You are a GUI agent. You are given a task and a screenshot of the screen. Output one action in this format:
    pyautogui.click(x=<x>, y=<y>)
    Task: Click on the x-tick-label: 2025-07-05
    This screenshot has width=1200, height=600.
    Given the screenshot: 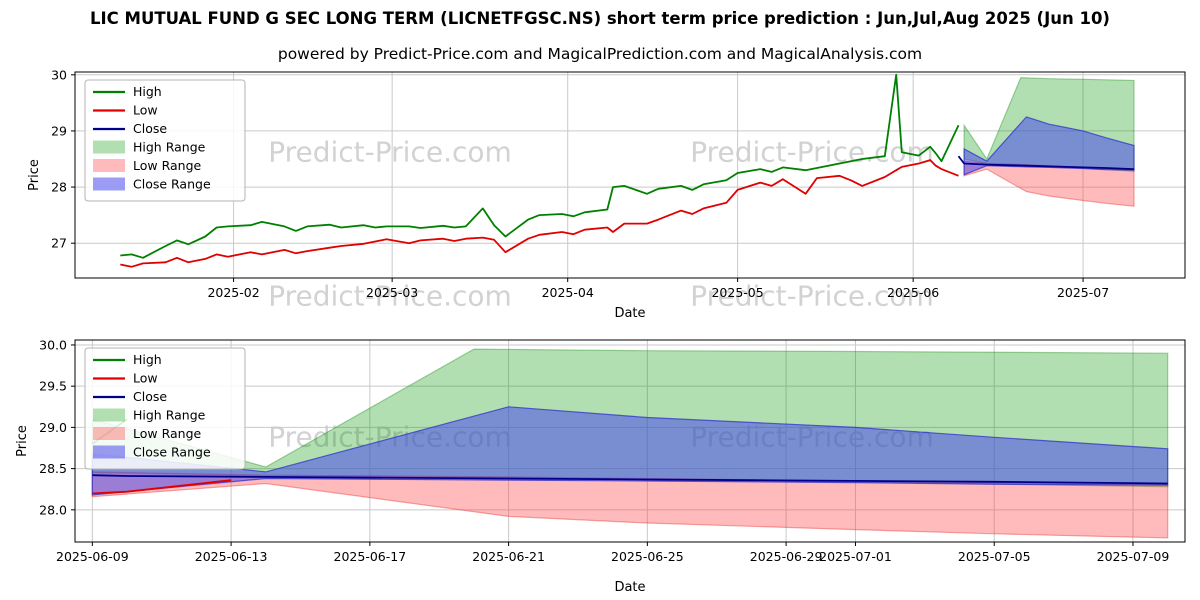 What is the action you would take?
    pyautogui.click(x=994, y=556)
    